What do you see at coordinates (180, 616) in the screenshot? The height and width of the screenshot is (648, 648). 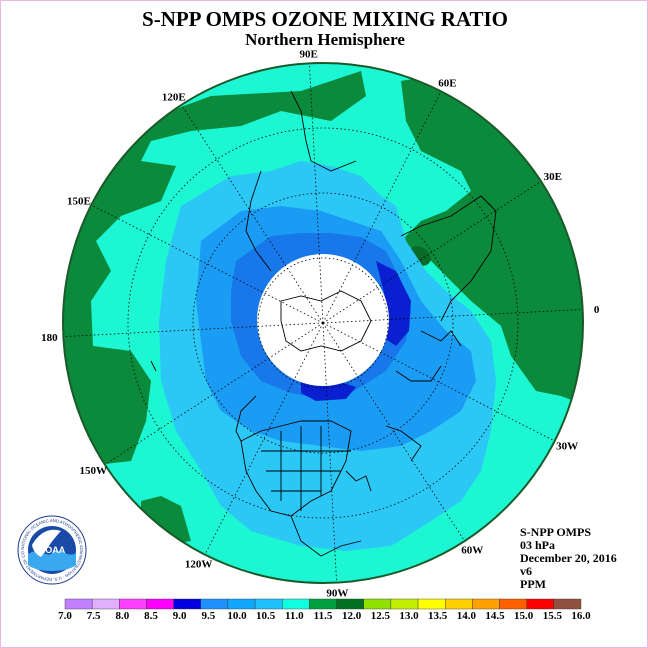 I see `colorbar-tick-label: 9.0` at bounding box center [180, 616].